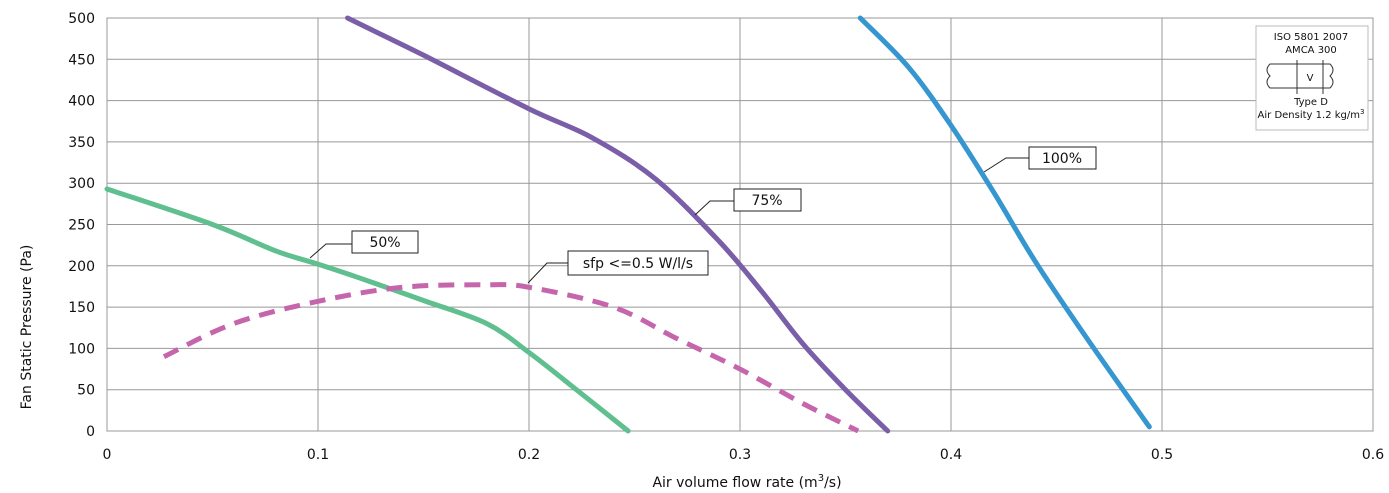 Image resolution: width=1389 pixels, height=493 pixels. I want to click on callout-50: 50%, so click(364, 244).